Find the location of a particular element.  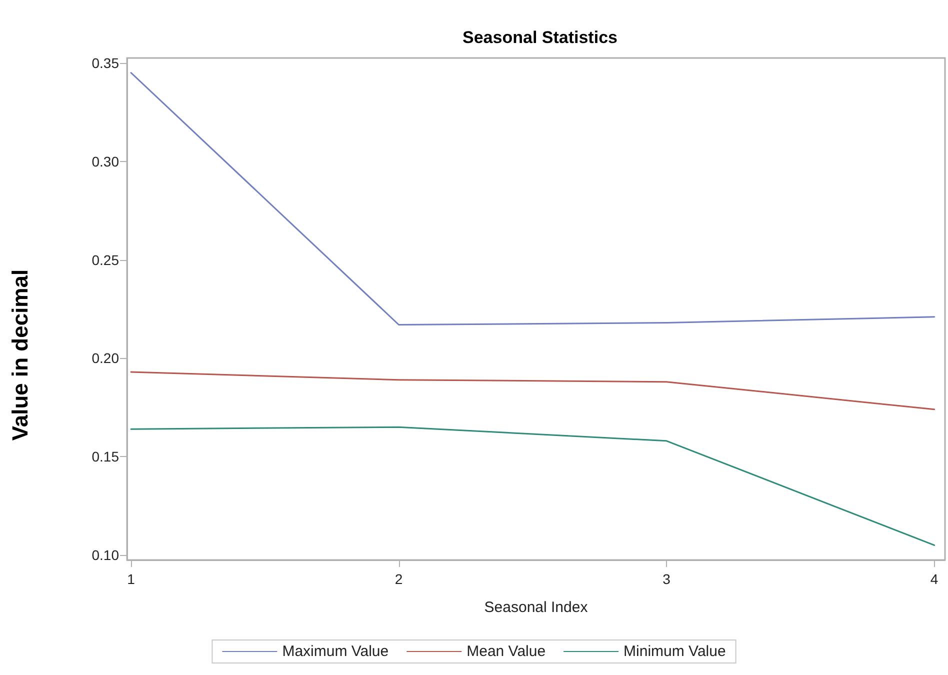

chart-title: Seasonal Statistics is located at coordinates (540, 37).